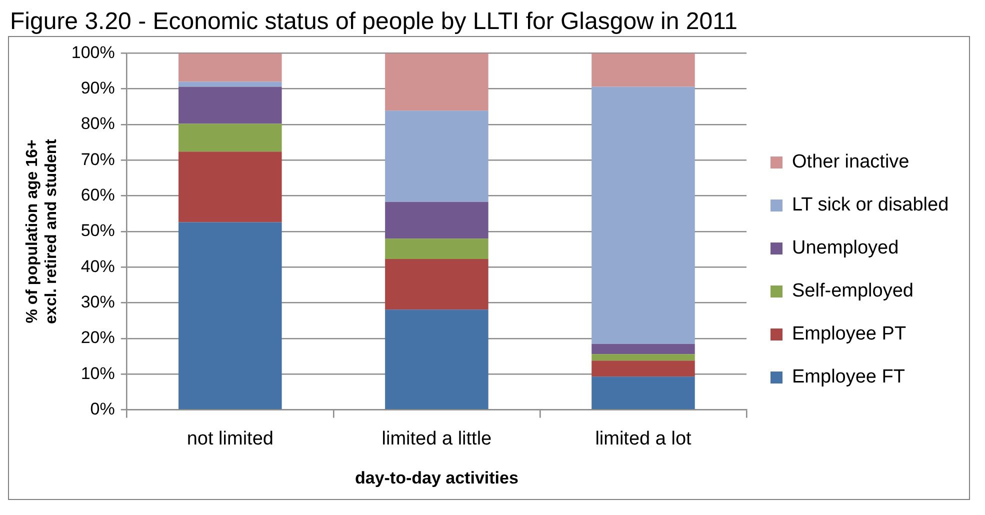 The image size is (985, 515). I want to click on y-tick-label: 90%, so click(97, 88).